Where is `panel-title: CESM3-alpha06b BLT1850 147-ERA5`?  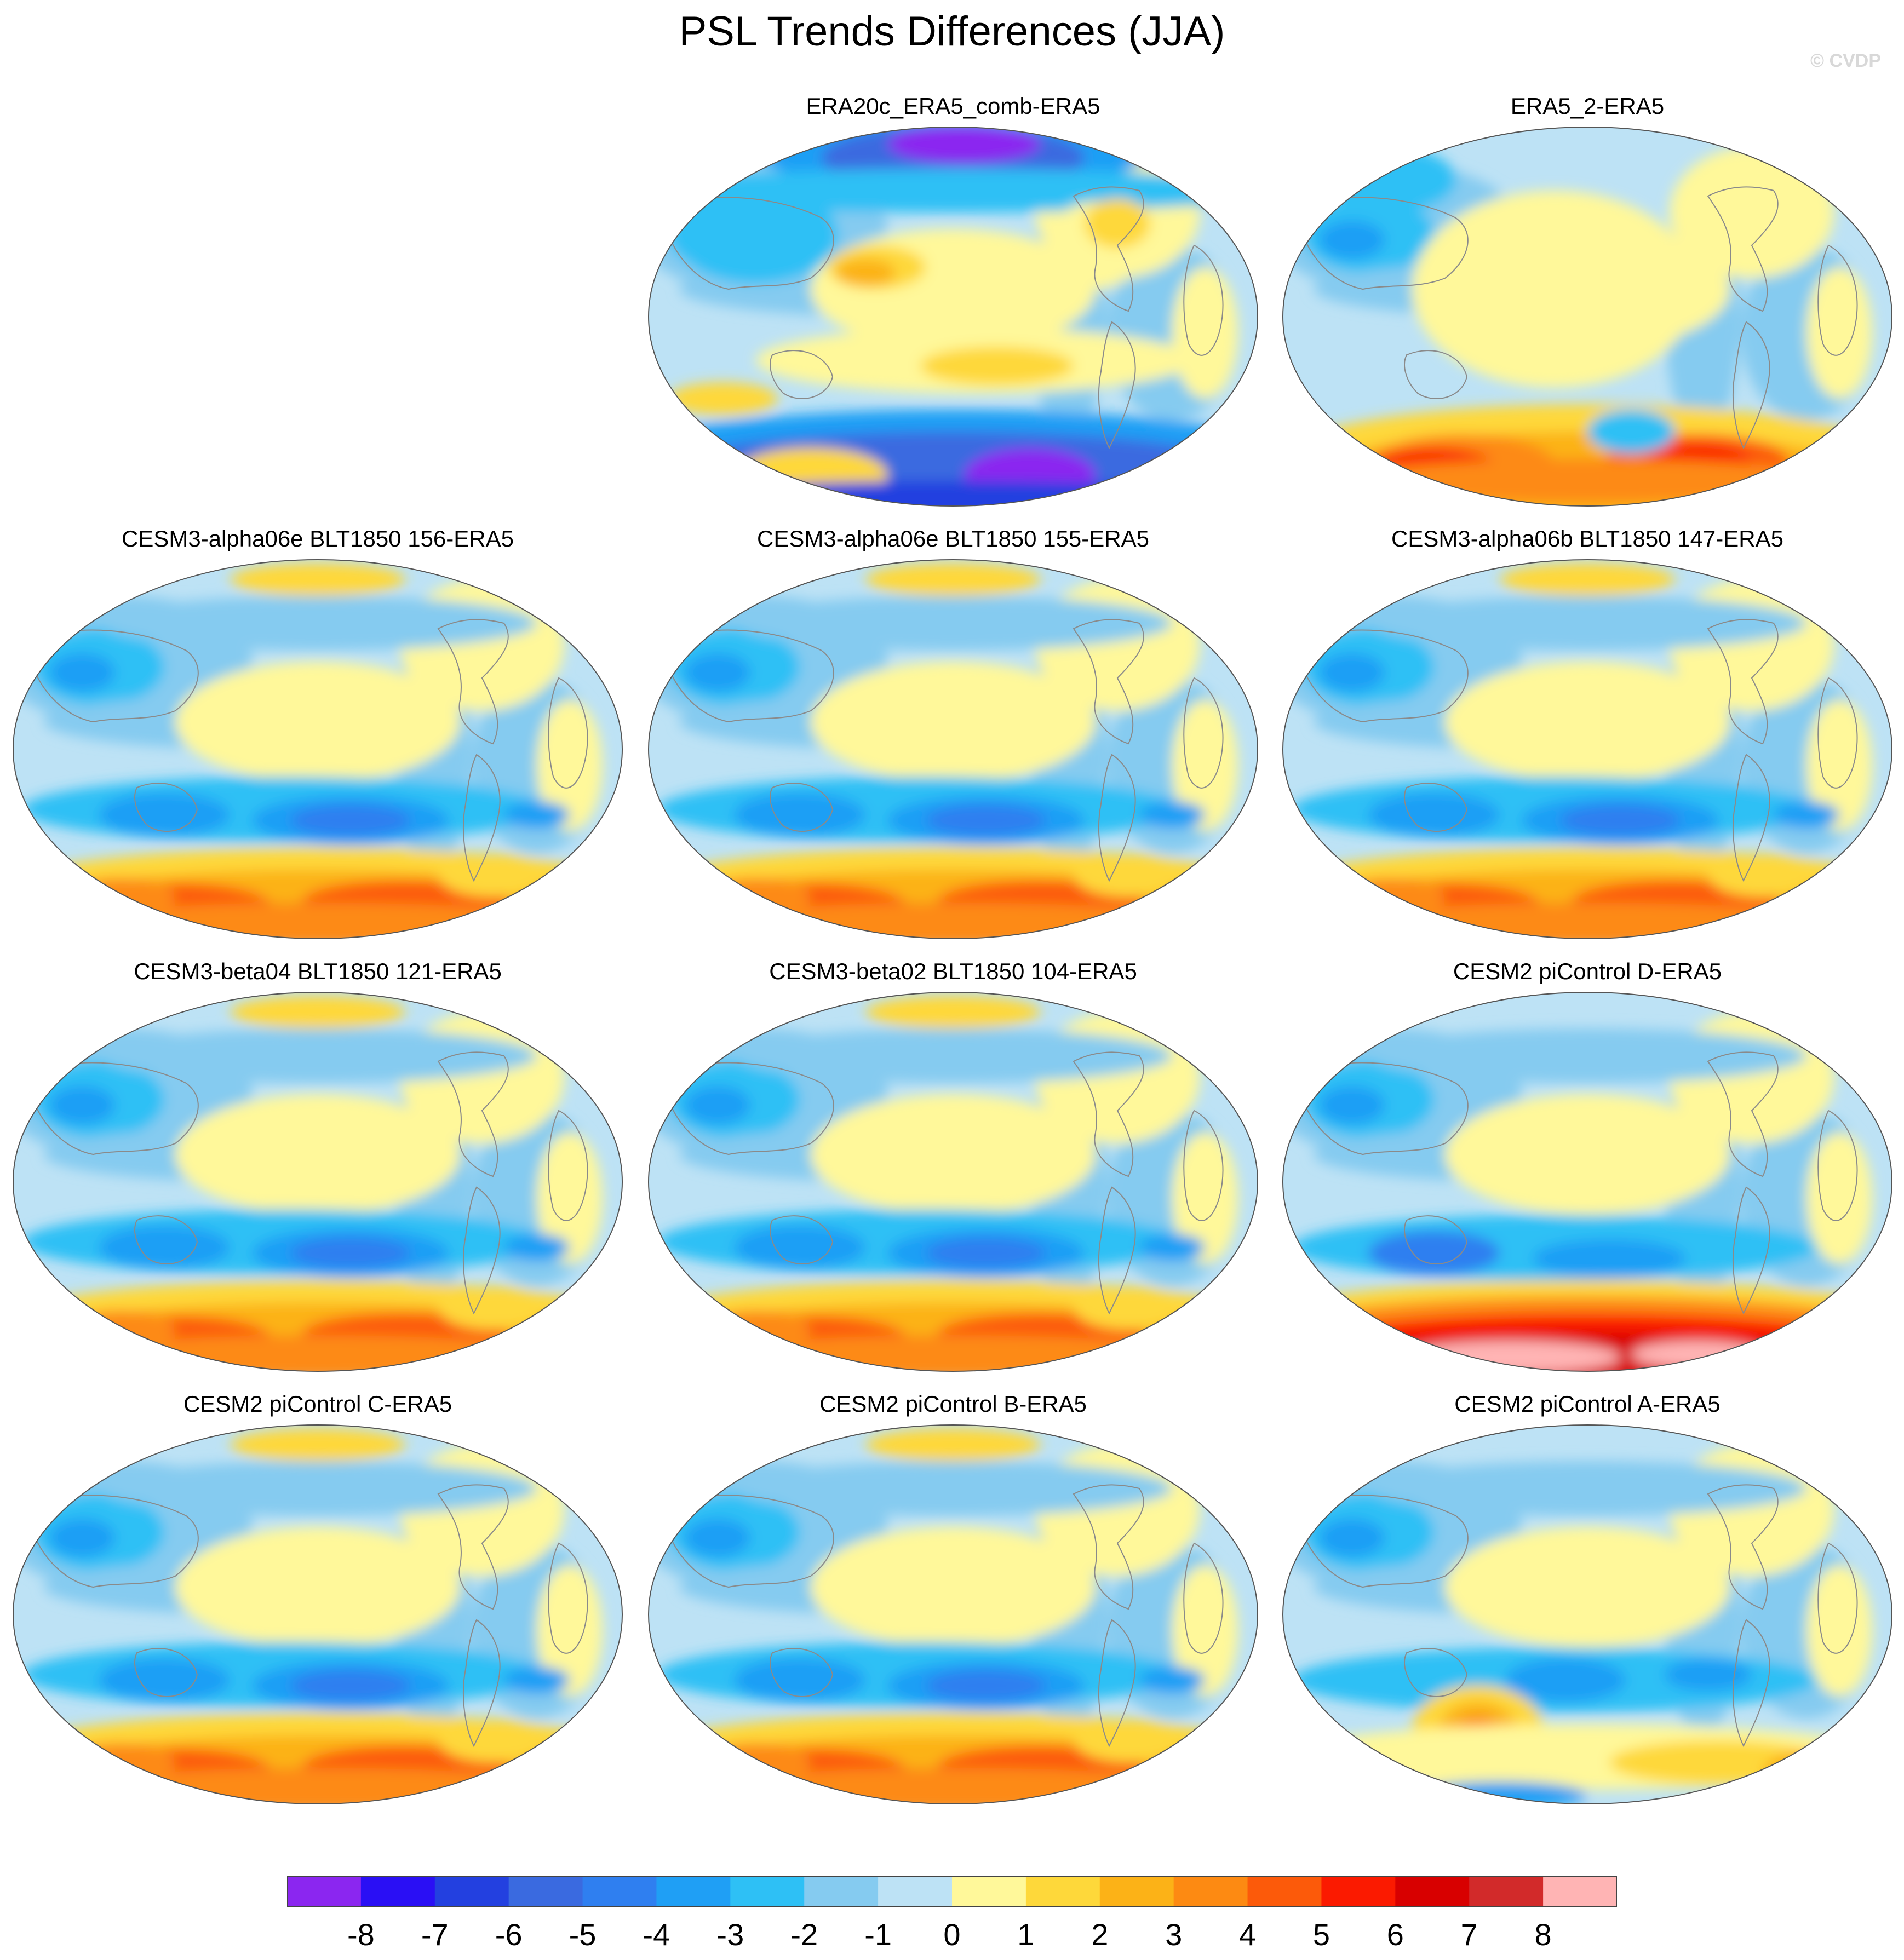 panel-title: CESM3-alpha06b BLT1850 147-ERA5 is located at coordinates (1587, 538).